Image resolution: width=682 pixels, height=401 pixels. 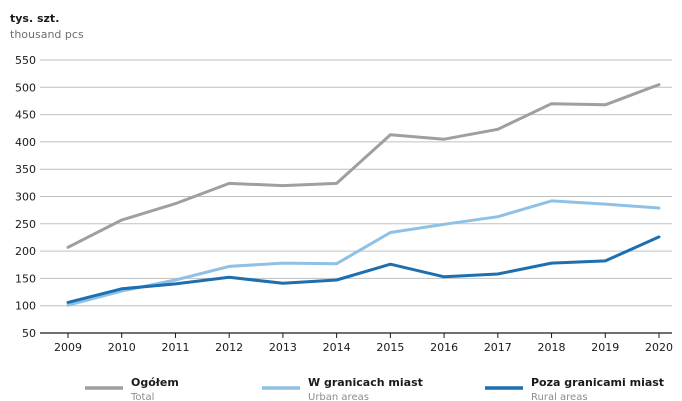 What do you see at coordinates (337, 347) in the screenshot?
I see `x-tick-label: 2014` at bounding box center [337, 347].